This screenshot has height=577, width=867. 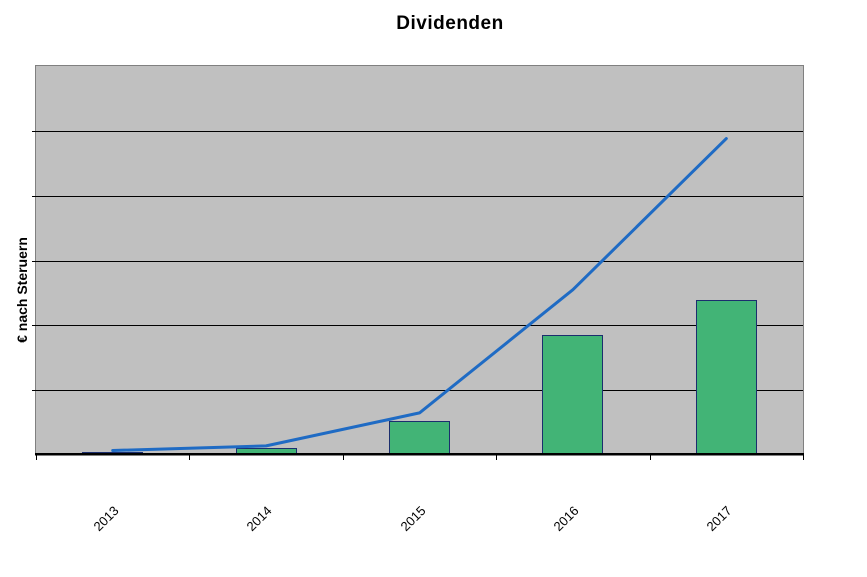 I want to click on x-axis-label-2015: 2015, so click(x=413, y=519).